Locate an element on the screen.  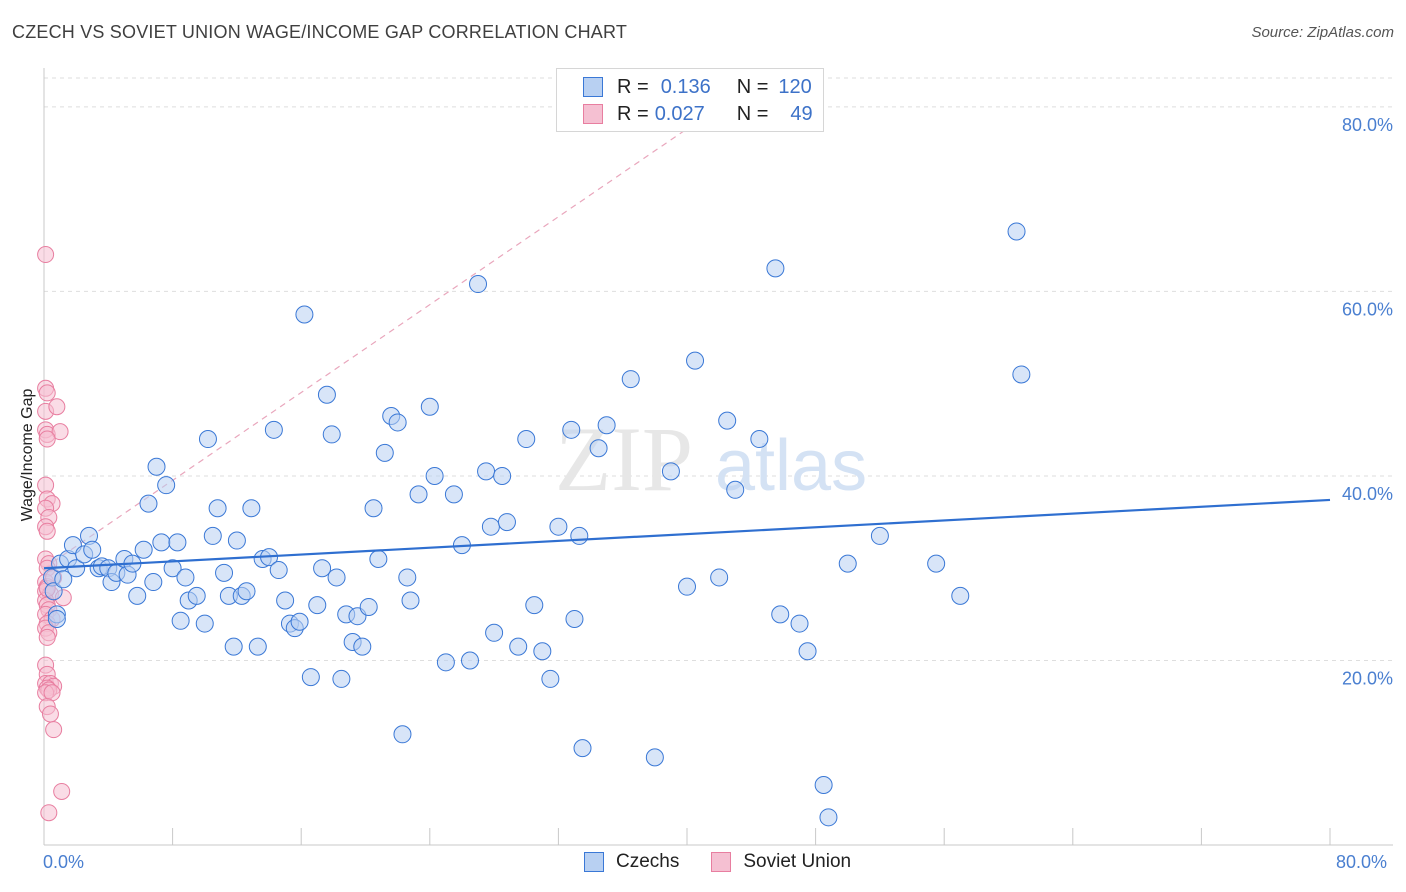
stats-row-czechs: R = 0.136 N = 120 is located at coordinates (684, 87).